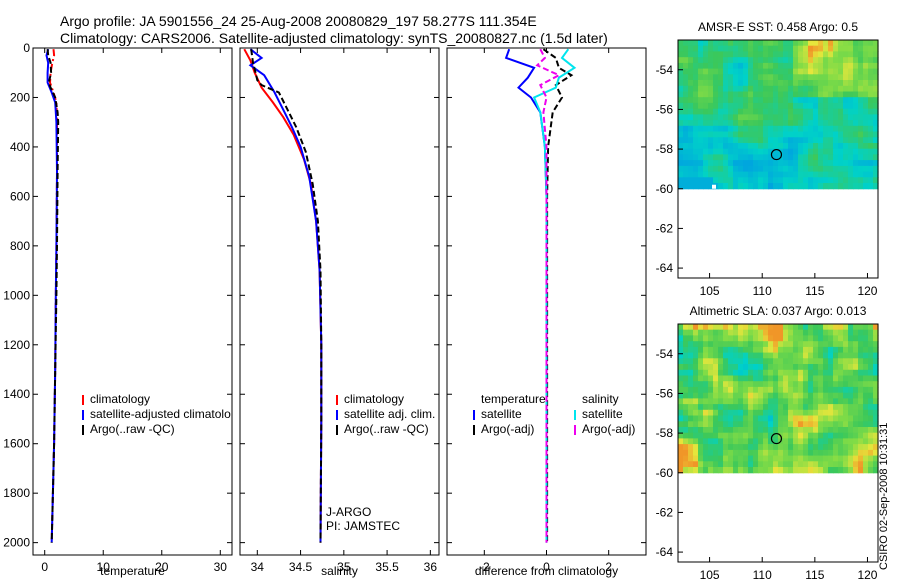 The image size is (900, 580). What do you see at coordinates (554, 295) in the screenshot?
I see `series-line` at bounding box center [554, 295].